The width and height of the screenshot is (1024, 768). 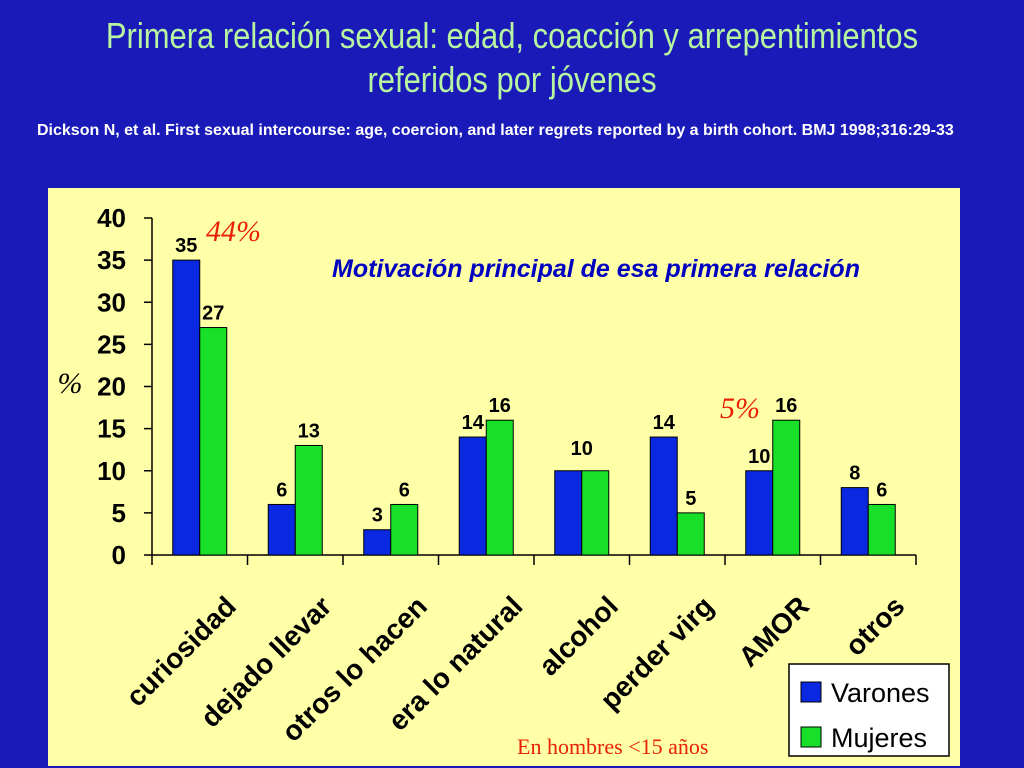 I want to click on annotations: 44% 5%, so click(x=483, y=320).